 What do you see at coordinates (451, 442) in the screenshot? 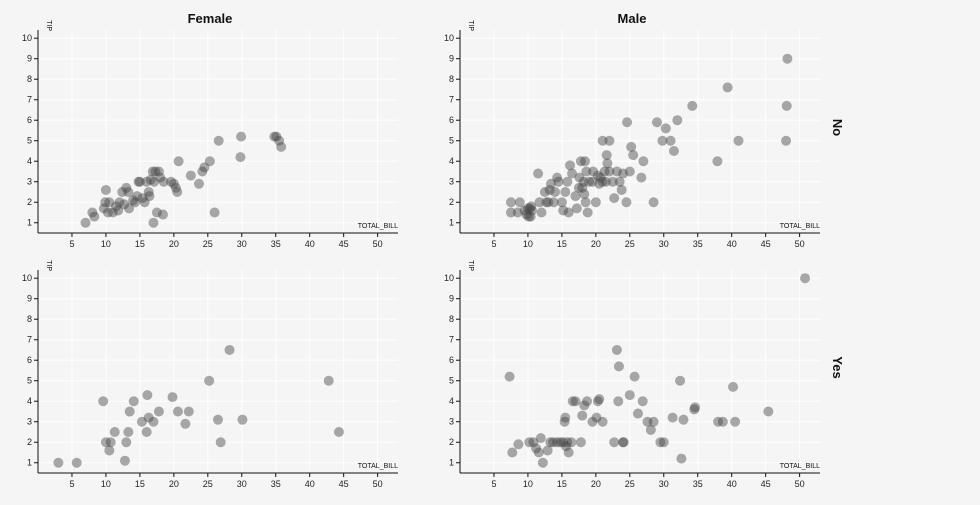
I see `y-tick-label: 2` at bounding box center [451, 442].